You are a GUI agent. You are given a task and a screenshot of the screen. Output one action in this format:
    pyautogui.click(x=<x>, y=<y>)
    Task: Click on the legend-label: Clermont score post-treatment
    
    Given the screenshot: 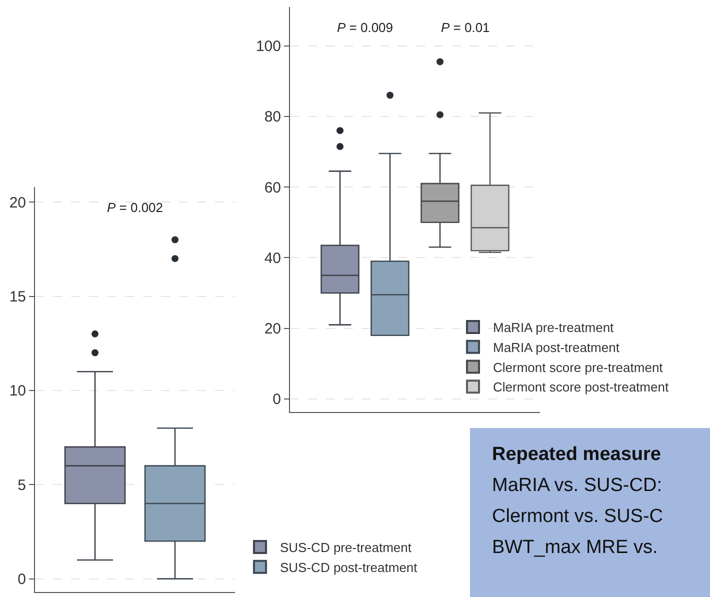 What is the action you would take?
    pyautogui.click(x=581, y=387)
    